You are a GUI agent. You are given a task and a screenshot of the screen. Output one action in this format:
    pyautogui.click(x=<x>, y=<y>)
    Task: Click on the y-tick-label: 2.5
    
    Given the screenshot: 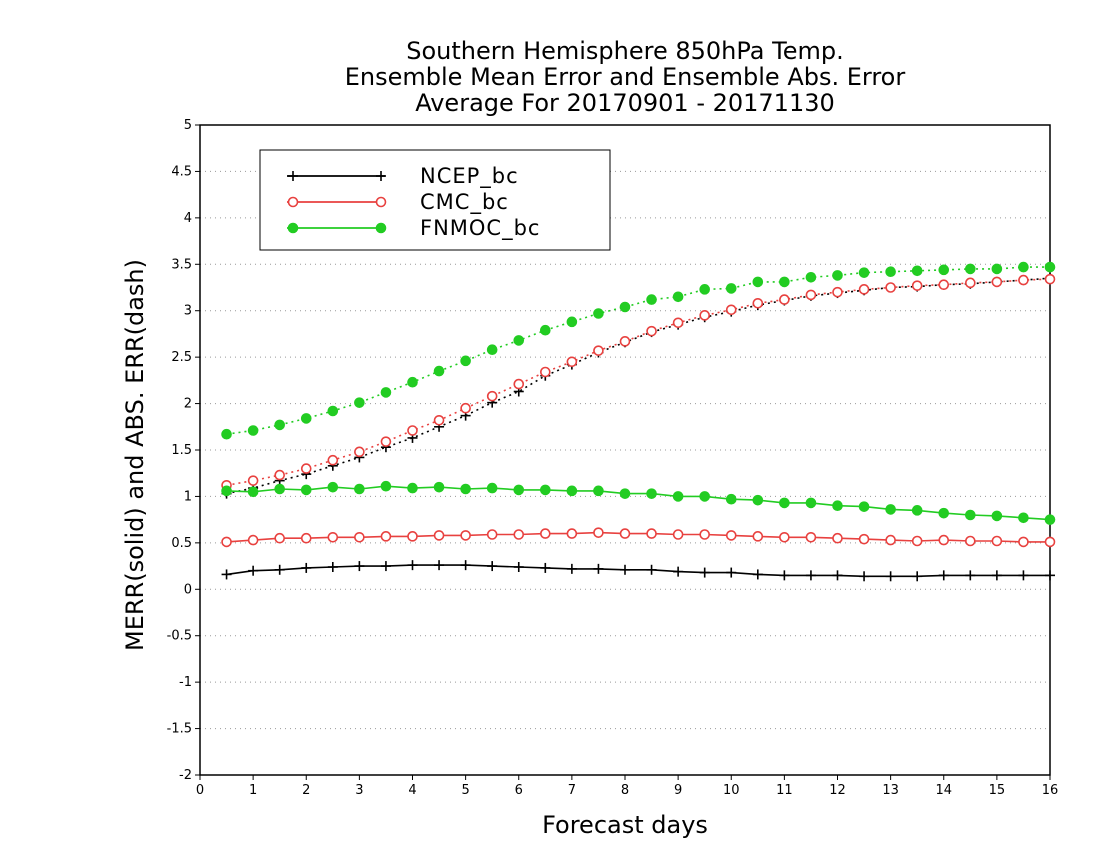 What is the action you would take?
    pyautogui.click(x=181, y=357)
    